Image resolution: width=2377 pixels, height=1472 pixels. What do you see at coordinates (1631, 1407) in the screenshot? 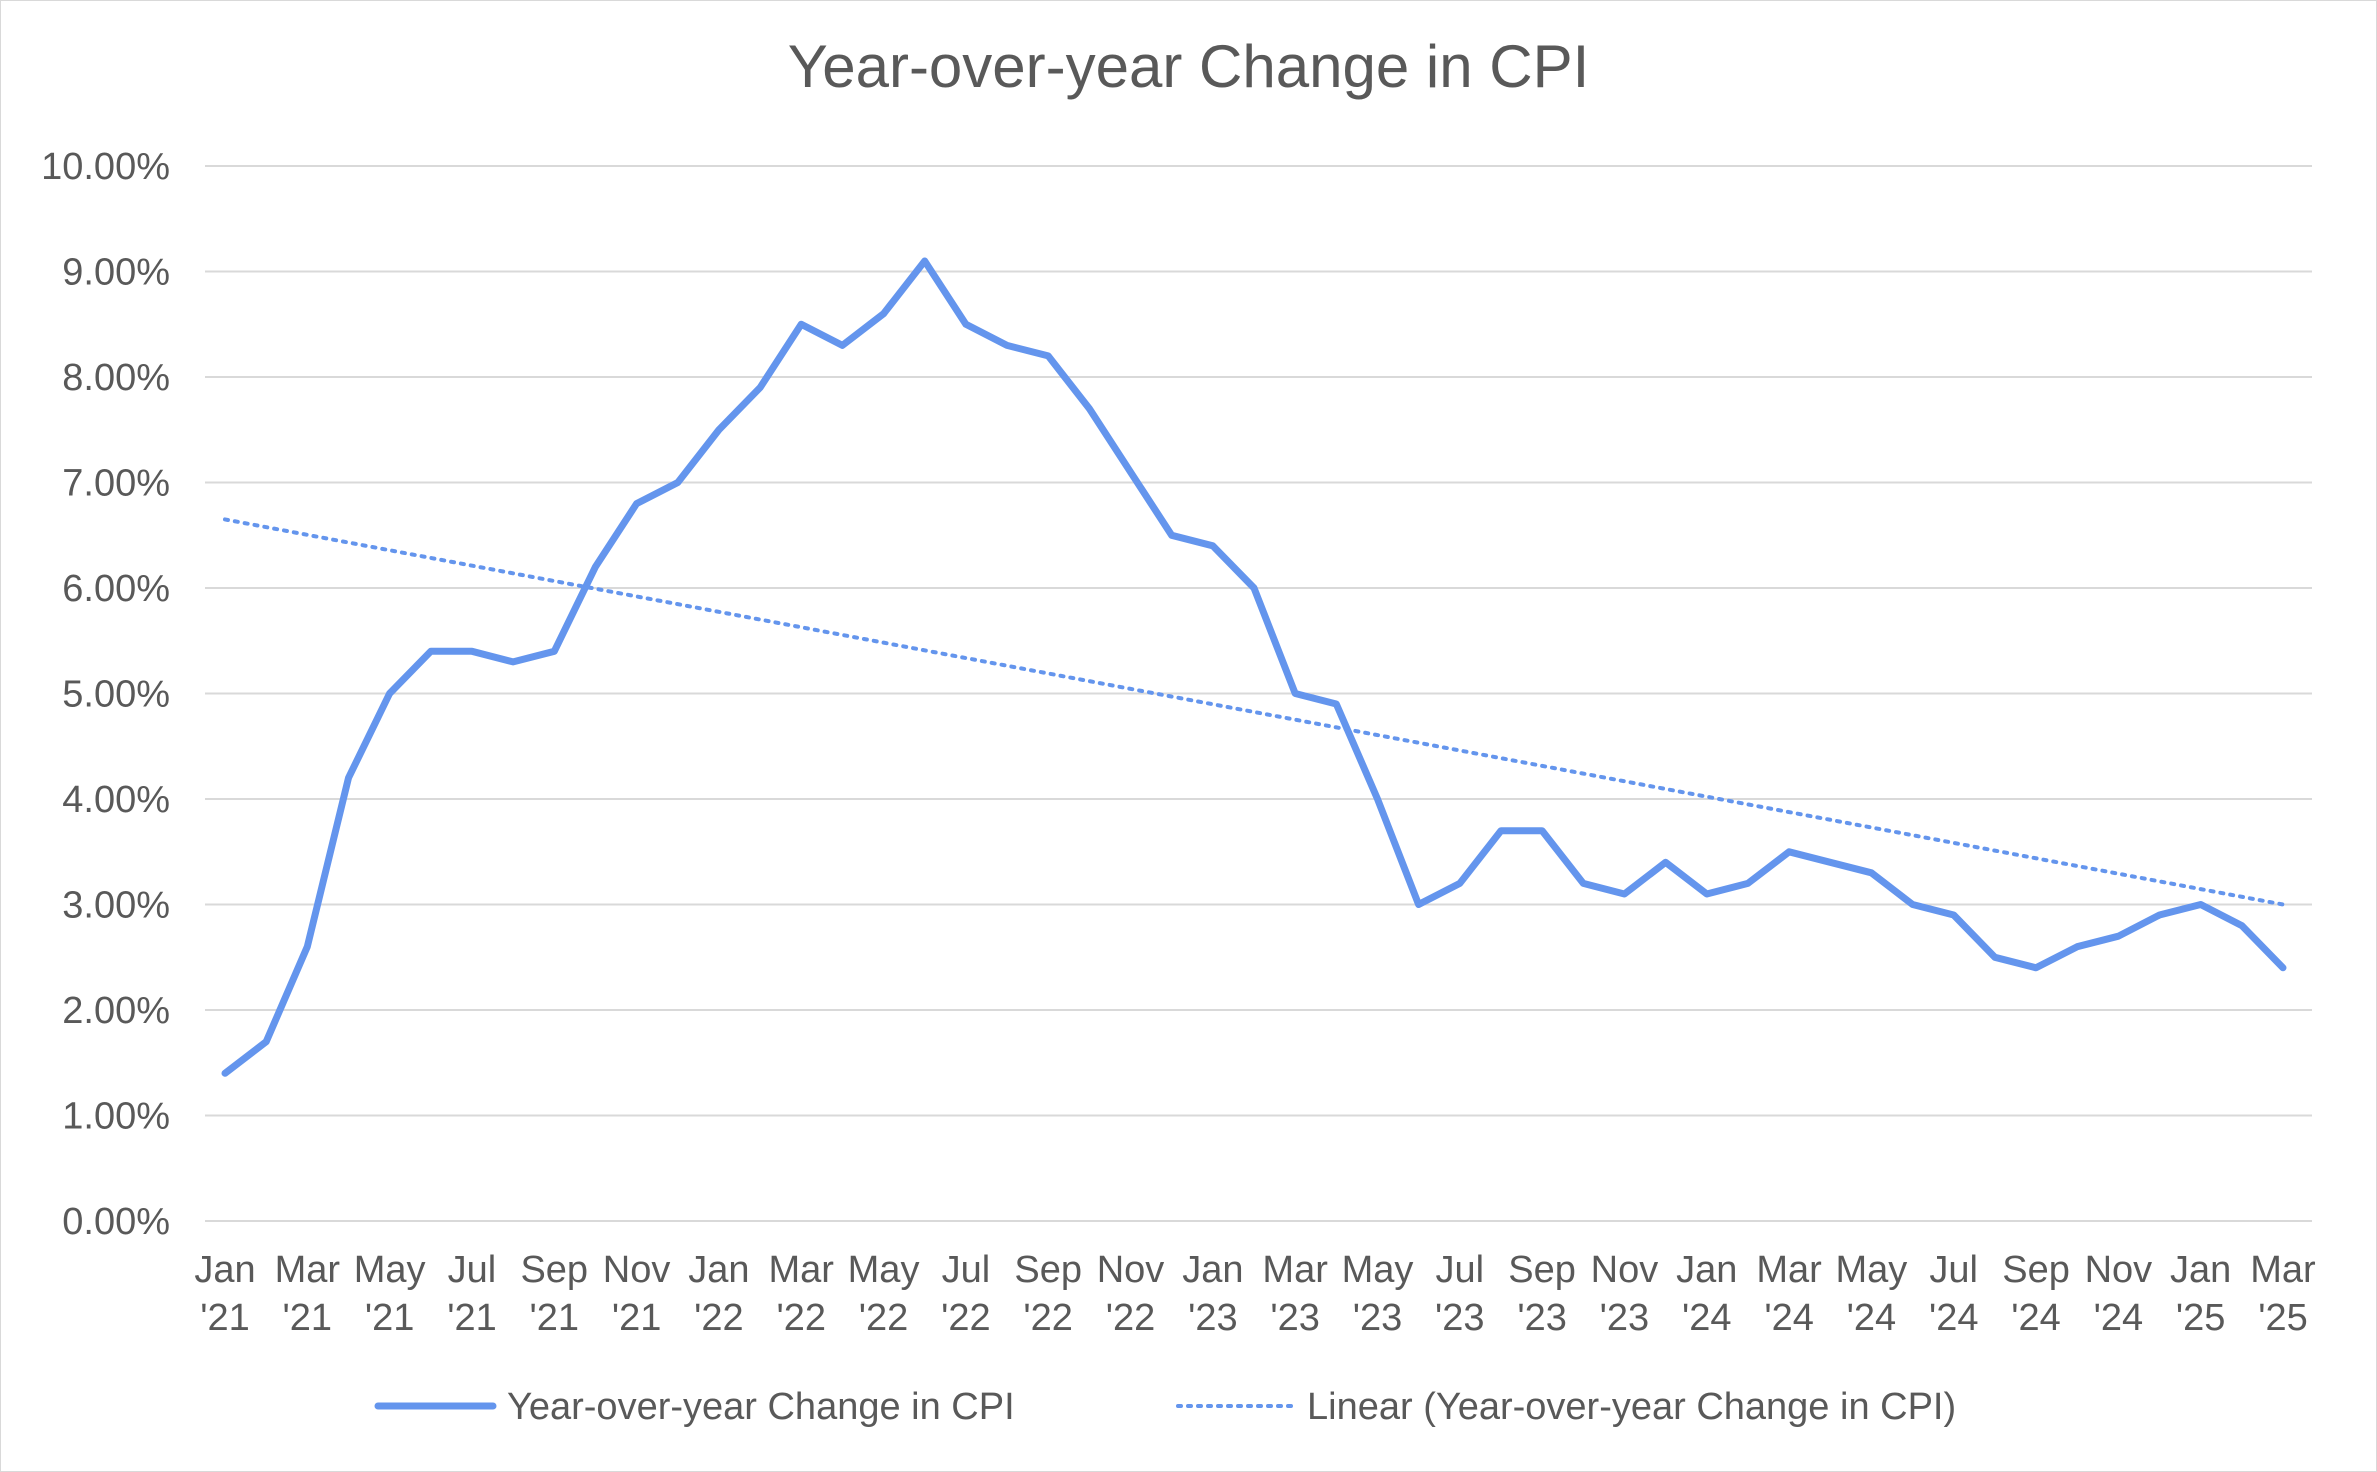
I see `legend-label-trend: Linear (Year-over-year Change in CPI)` at bounding box center [1631, 1407].